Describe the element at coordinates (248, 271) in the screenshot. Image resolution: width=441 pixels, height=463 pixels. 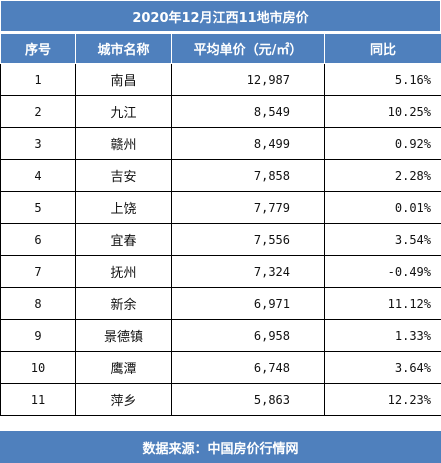
I see `cell-price: 7,324` at that location.